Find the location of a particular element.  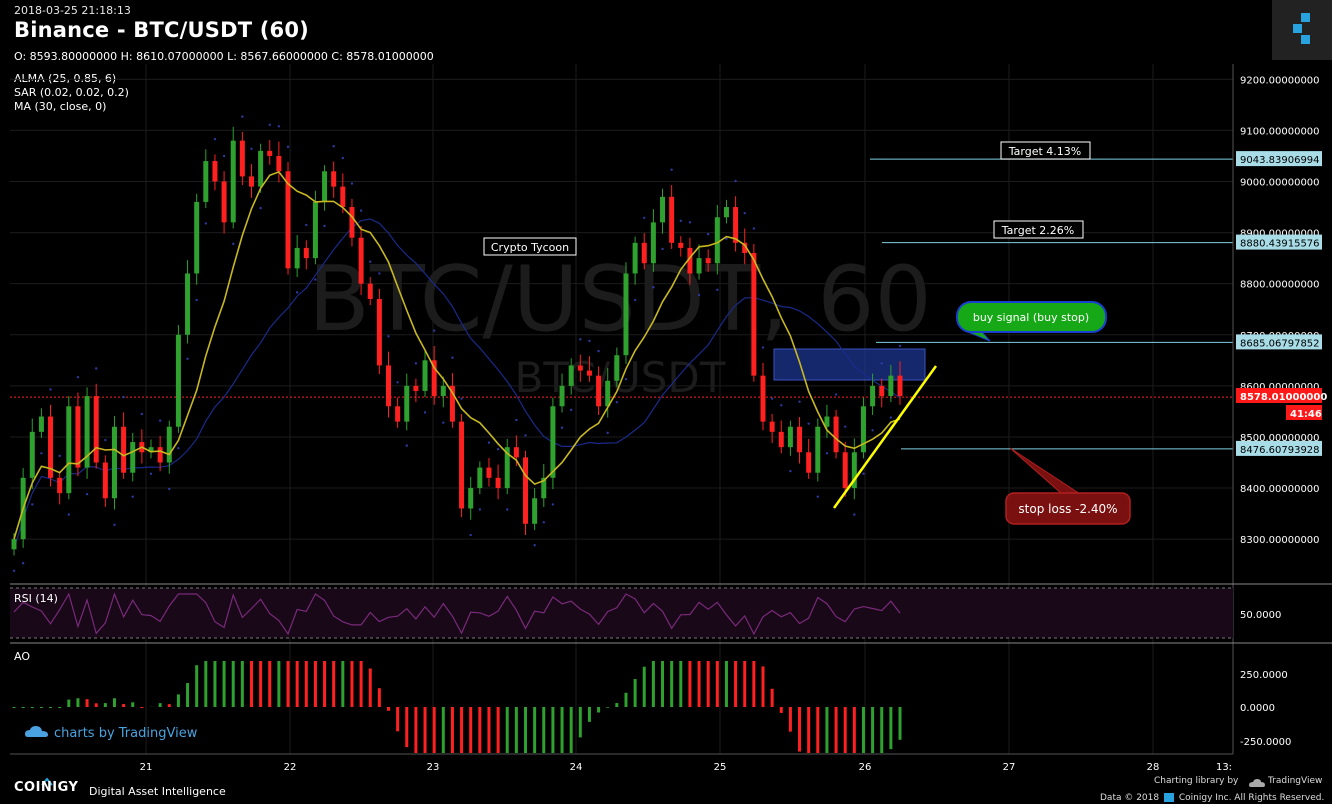

tradingview-link: charts by TradingView is located at coordinates (126, 733).